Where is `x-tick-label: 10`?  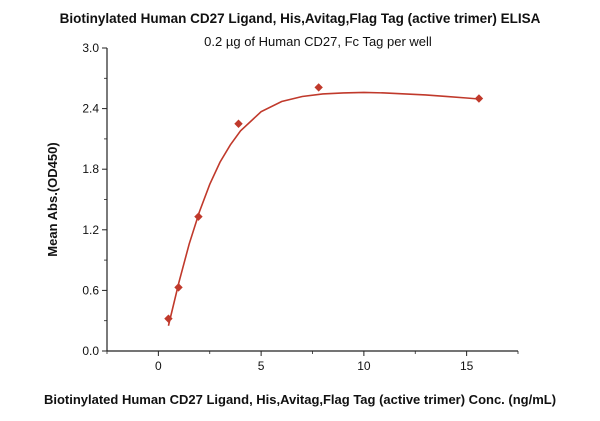
x-tick-label: 10 is located at coordinates (364, 366).